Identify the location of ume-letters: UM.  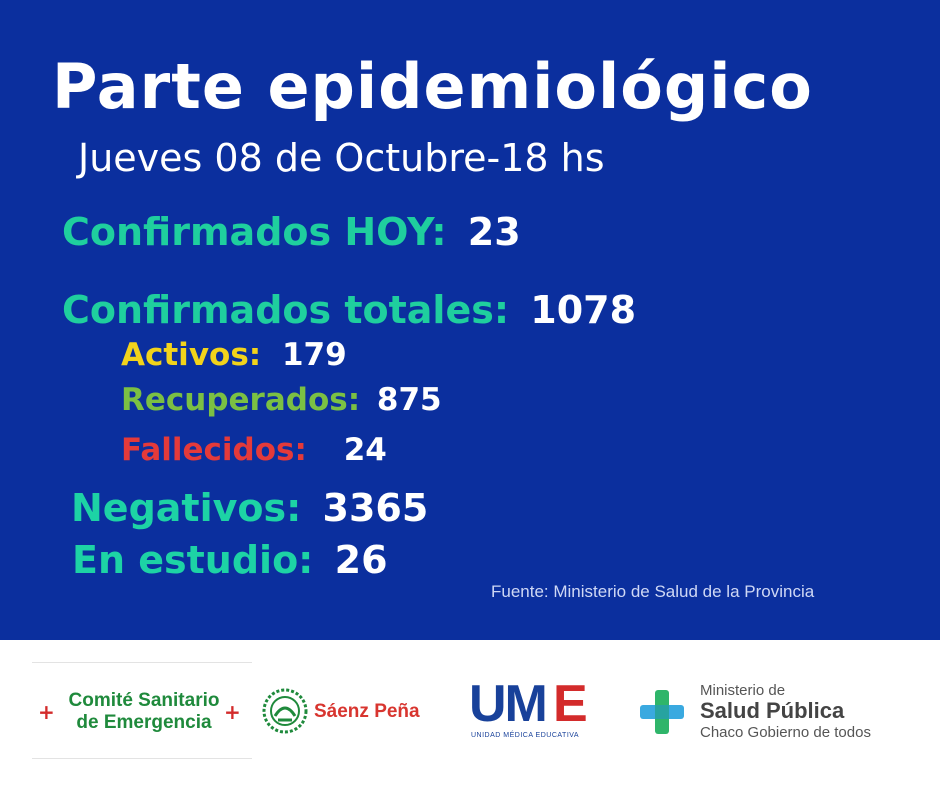
(508, 704).